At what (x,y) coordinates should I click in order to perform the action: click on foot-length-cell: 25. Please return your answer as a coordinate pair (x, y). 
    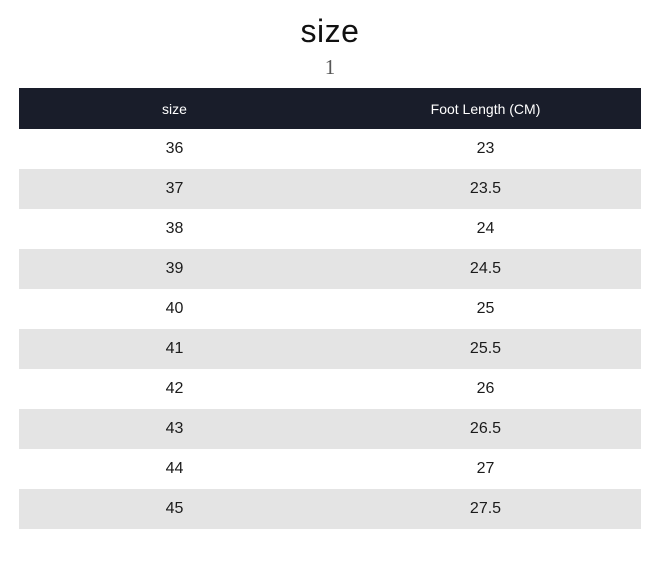
    Looking at the image, I should click on (485, 309).